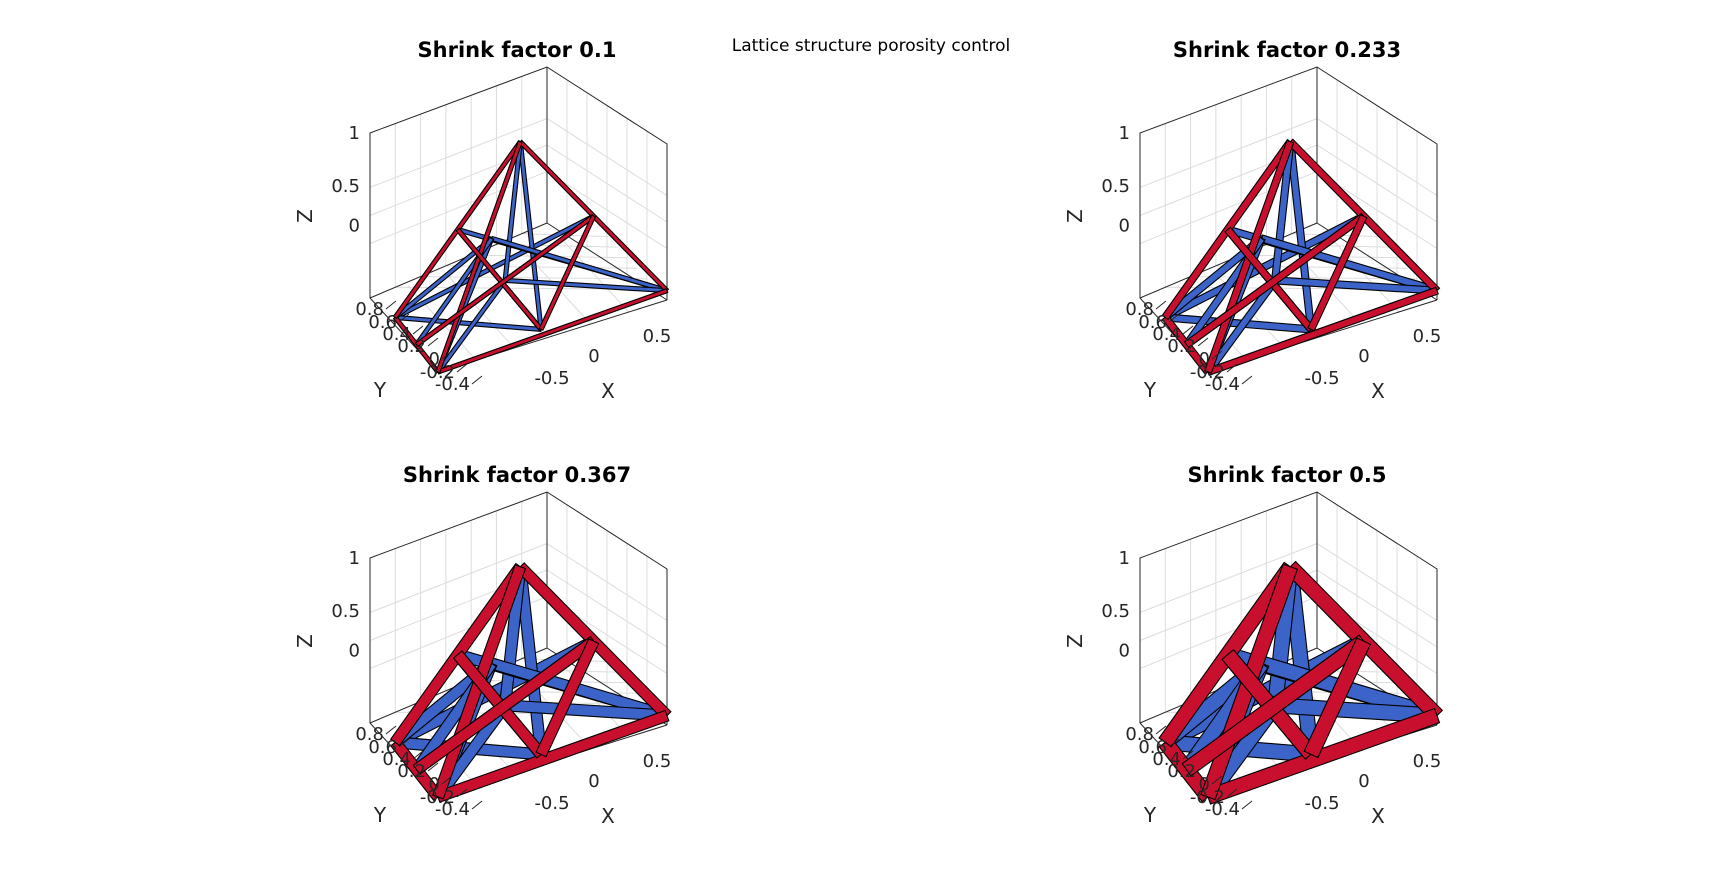 This screenshot has height=888, width=1728. Describe the element at coordinates (871, 46) in the screenshot. I see `figure-title: Lattice structure porosity control` at that location.